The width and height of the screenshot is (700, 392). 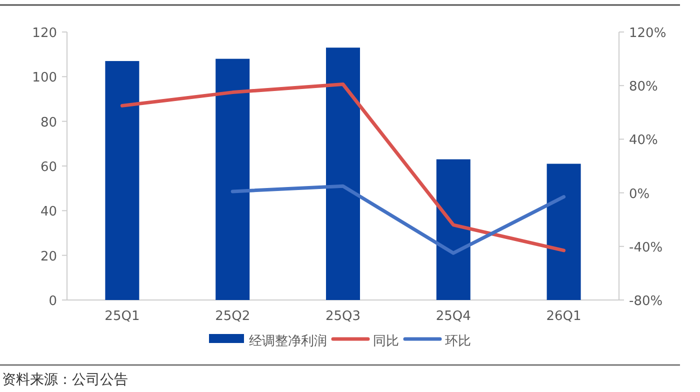 What do you see at coordinates (48, 256) in the screenshot?
I see `y-tick-label: 20` at bounding box center [48, 256].